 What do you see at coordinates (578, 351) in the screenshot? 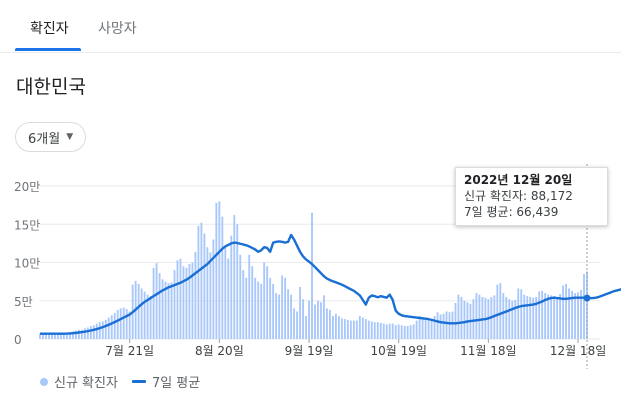
I see `x-tick-label: 12월 18일` at bounding box center [578, 351].